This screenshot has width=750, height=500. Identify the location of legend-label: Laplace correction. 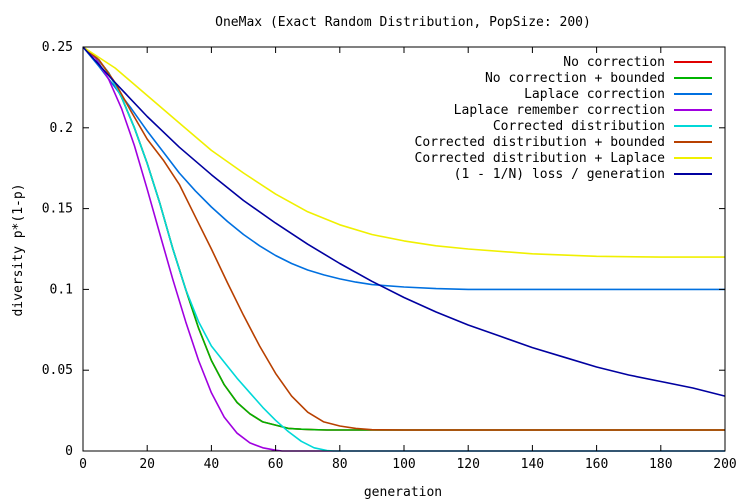
(594, 94).